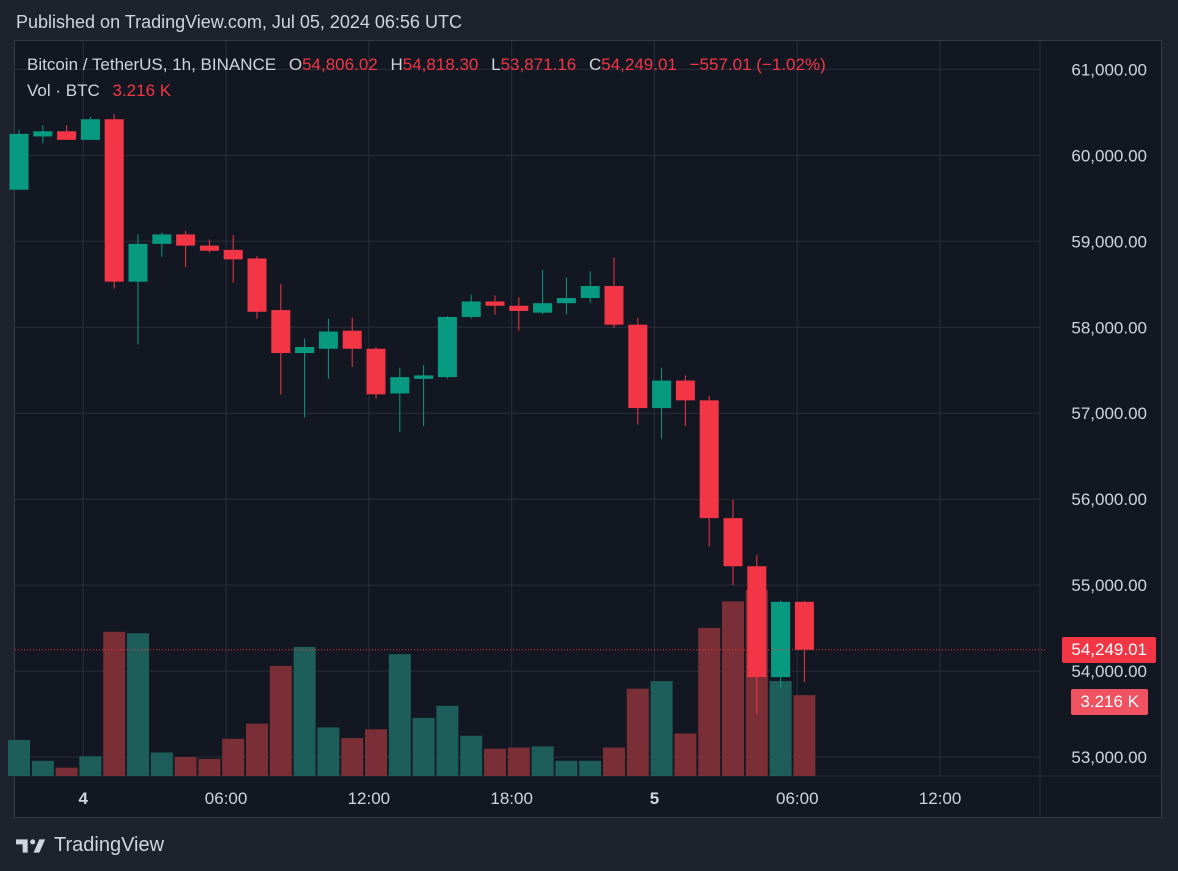  I want to click on tradingview-logo-icon, so click(31, 845).